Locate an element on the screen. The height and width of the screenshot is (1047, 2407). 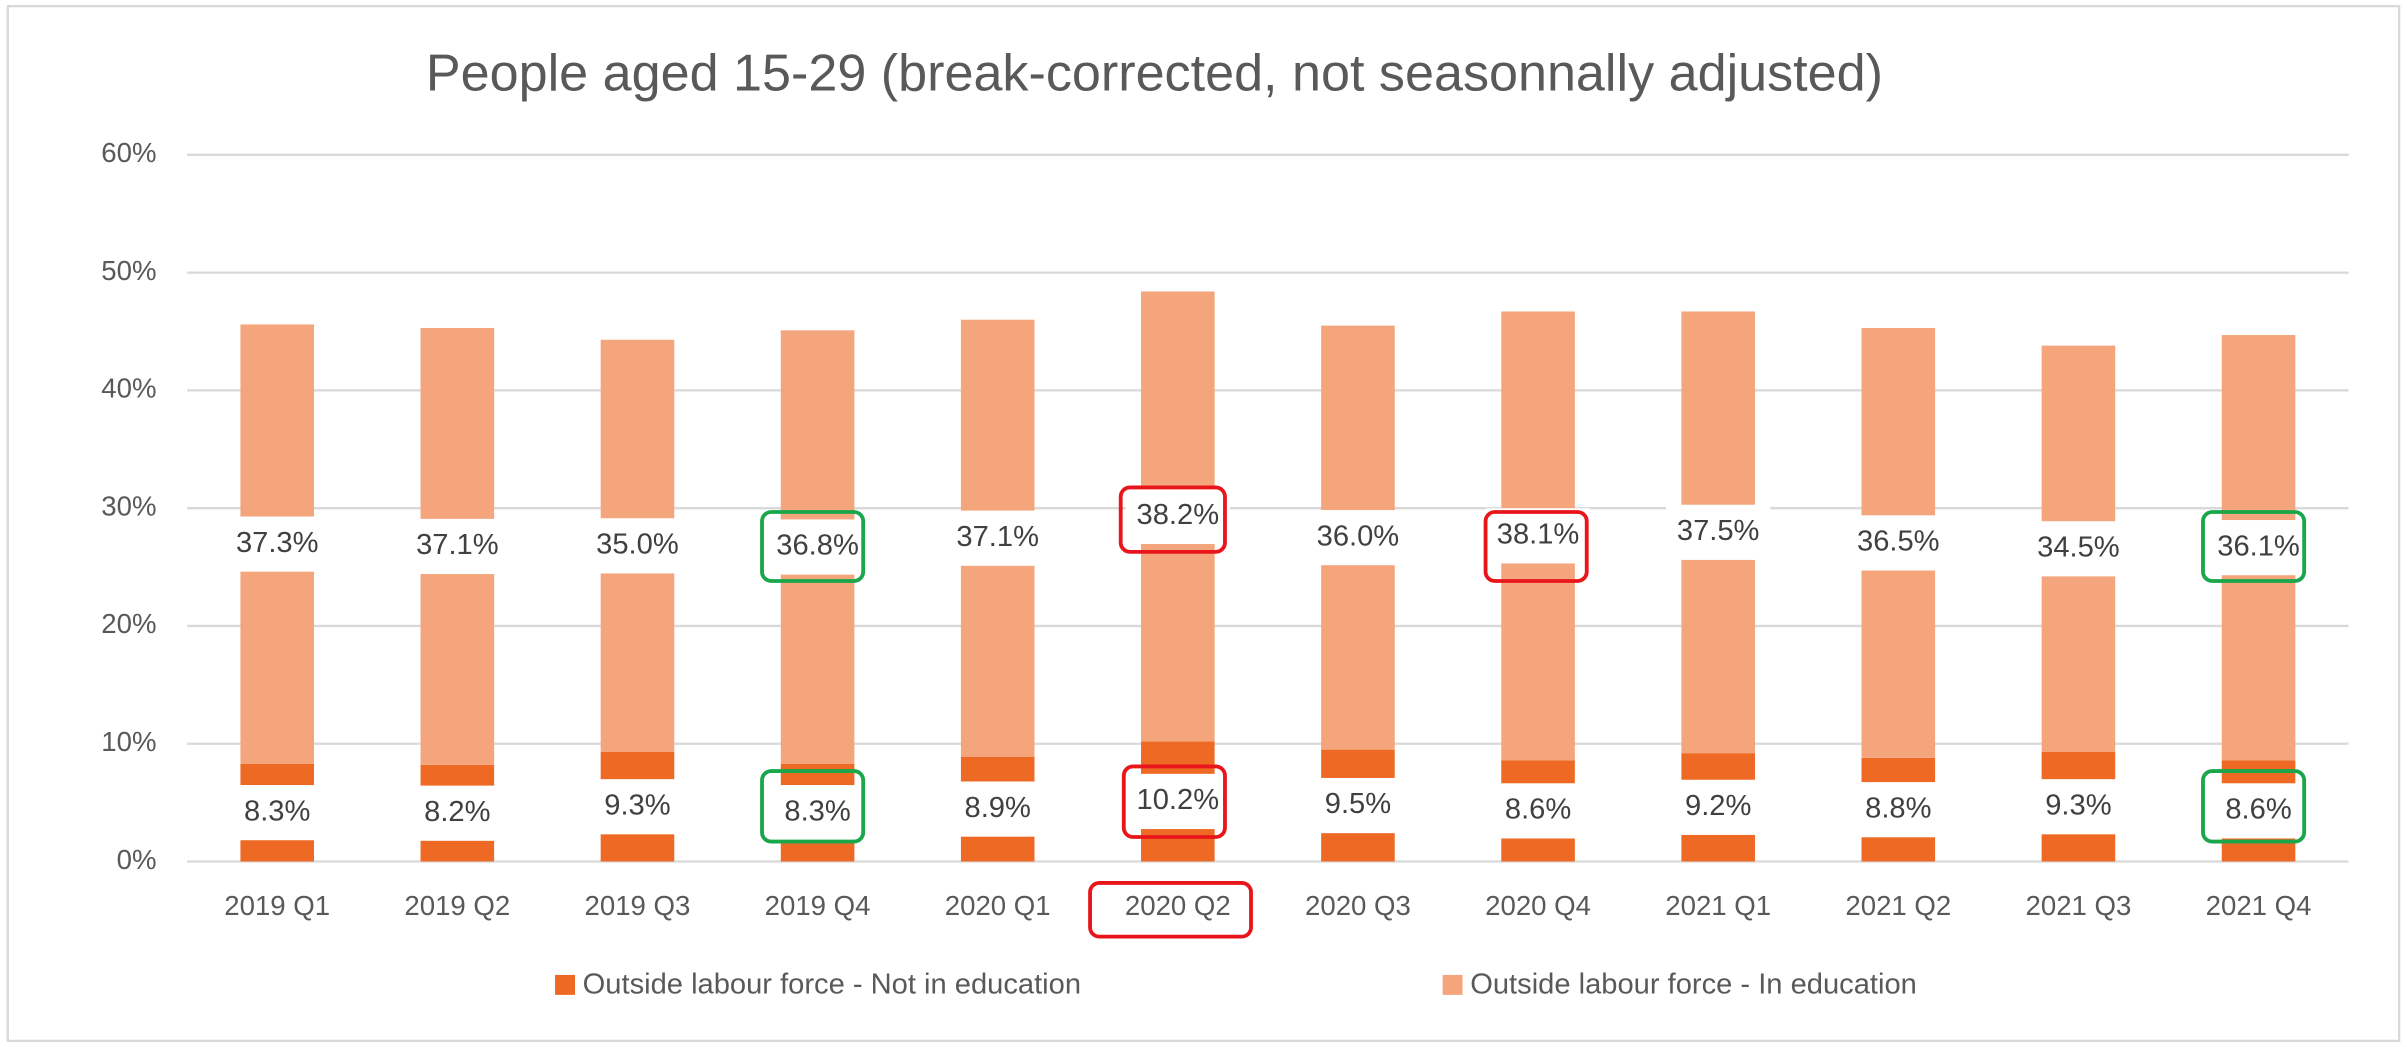
y-tick-label: 0% is located at coordinates (137, 859).